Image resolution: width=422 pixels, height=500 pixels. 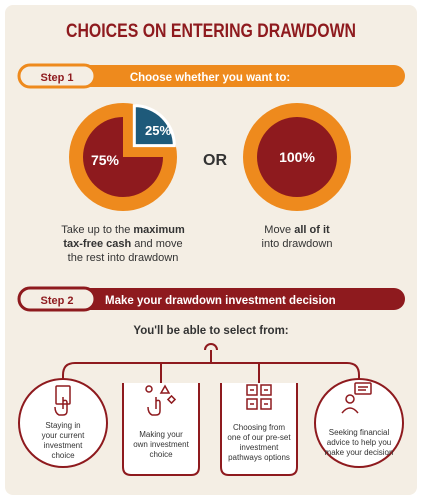 I want to click on choice-4-line-1: Seeking financial, so click(x=359, y=432).